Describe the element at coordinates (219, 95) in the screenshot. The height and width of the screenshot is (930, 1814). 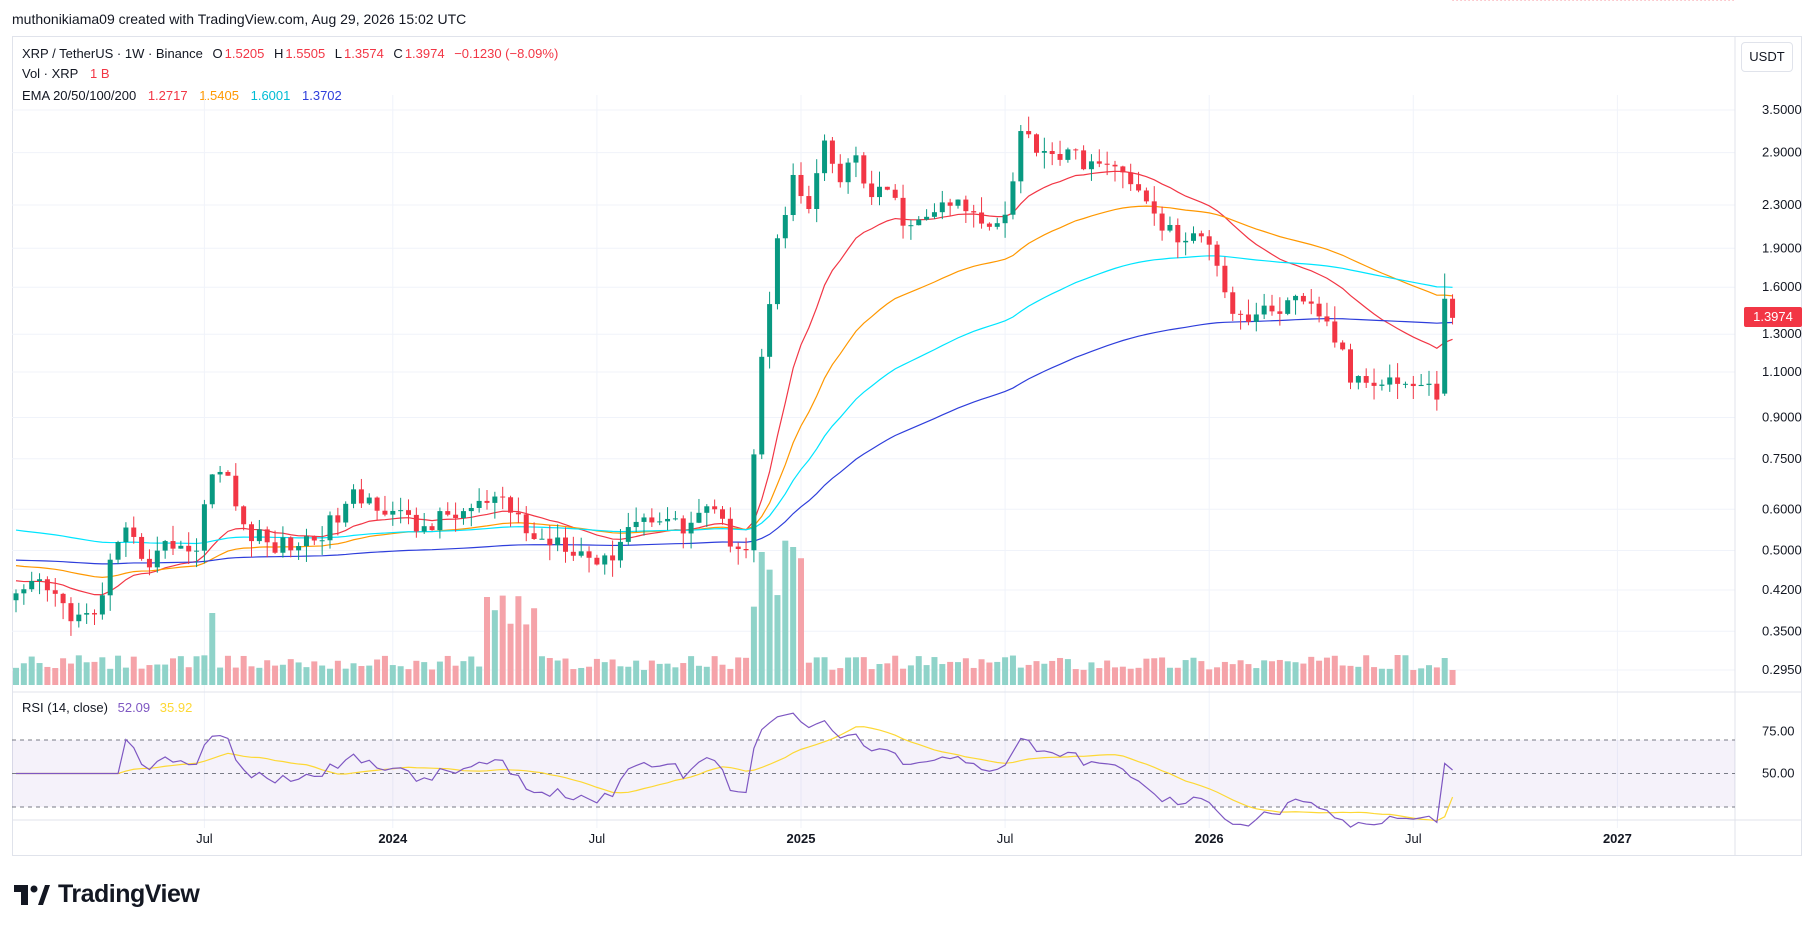
I see `ema50-value: 1.5405` at that location.